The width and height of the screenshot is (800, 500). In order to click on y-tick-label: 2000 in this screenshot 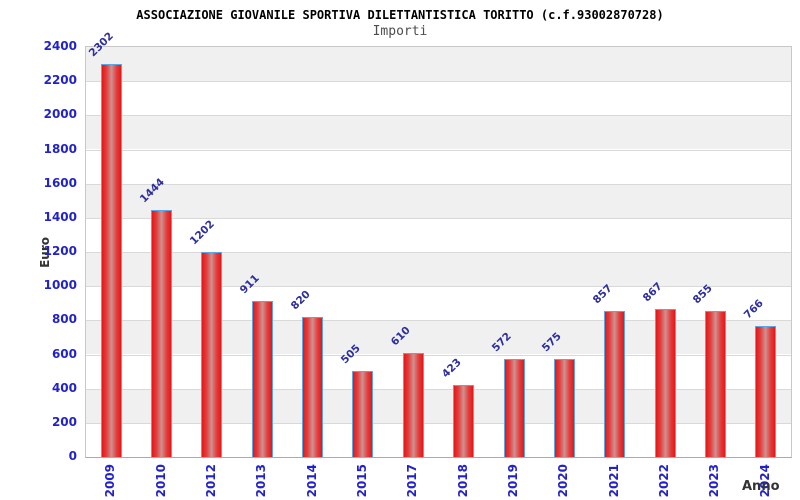, I will do `click(60, 114)`.